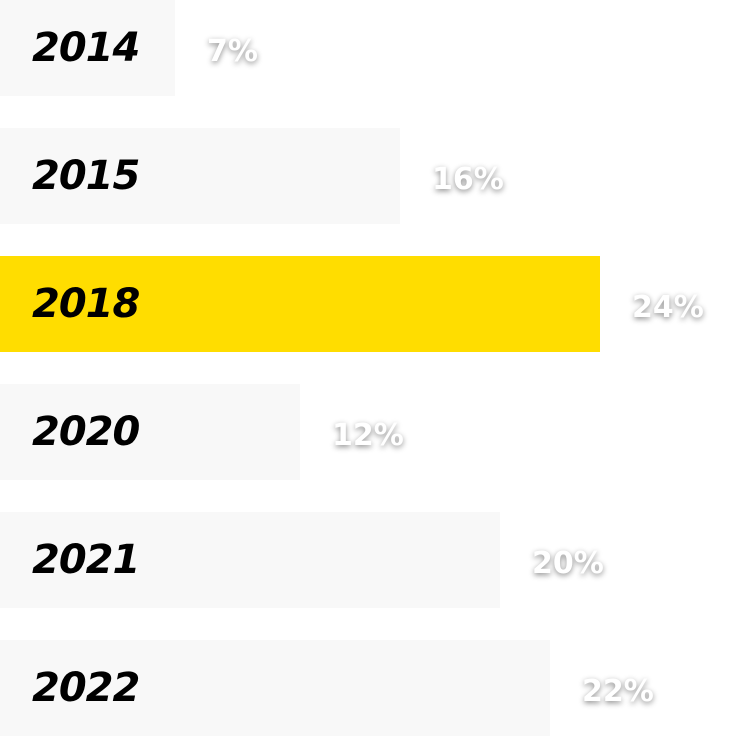 The height and width of the screenshot is (736, 732). I want to click on value-label: 20%, so click(568, 563).